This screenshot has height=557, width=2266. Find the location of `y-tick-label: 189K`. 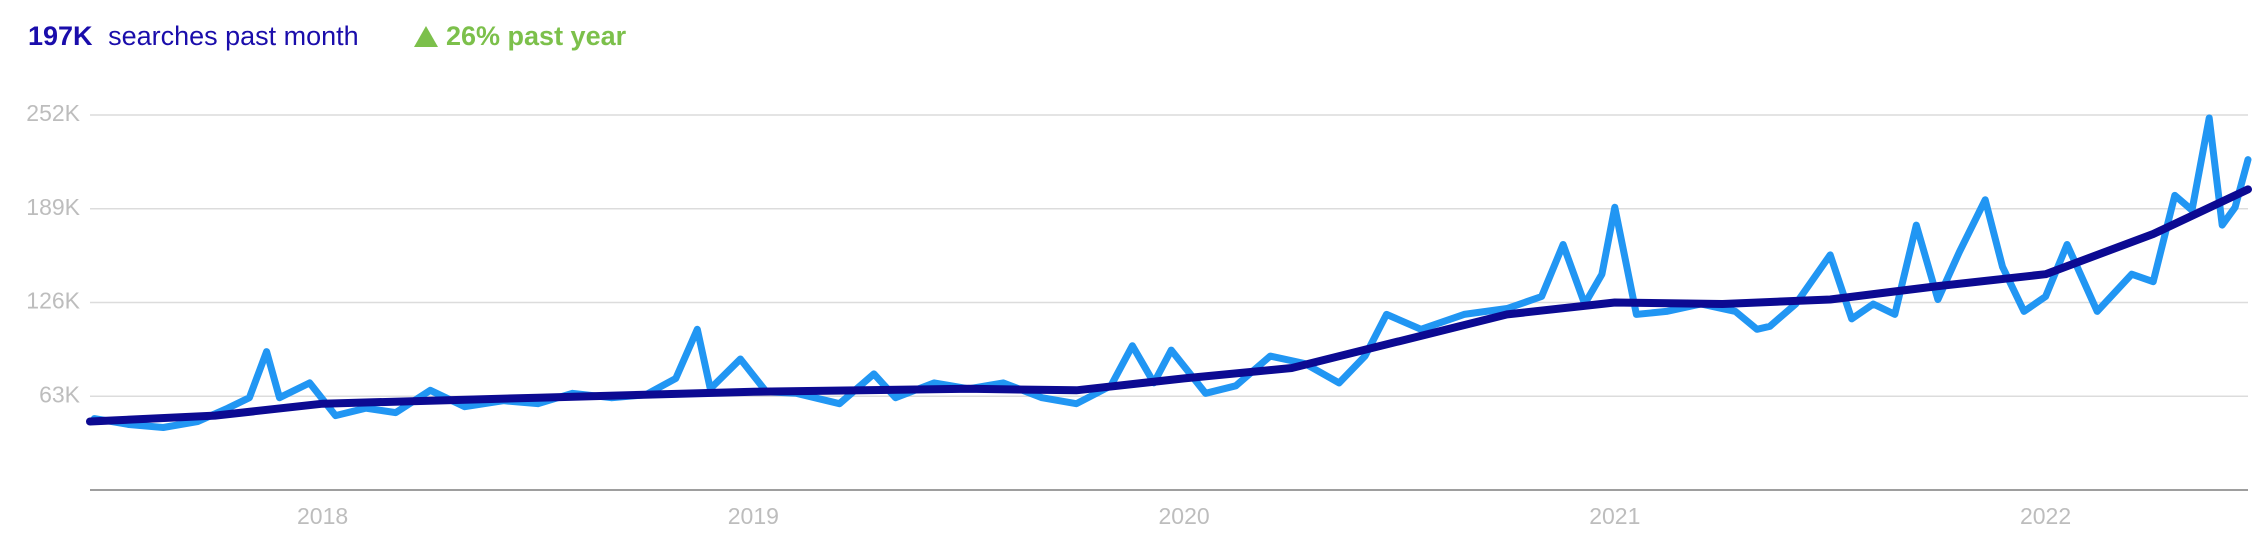

y-tick-label: 189K is located at coordinates (53, 207).